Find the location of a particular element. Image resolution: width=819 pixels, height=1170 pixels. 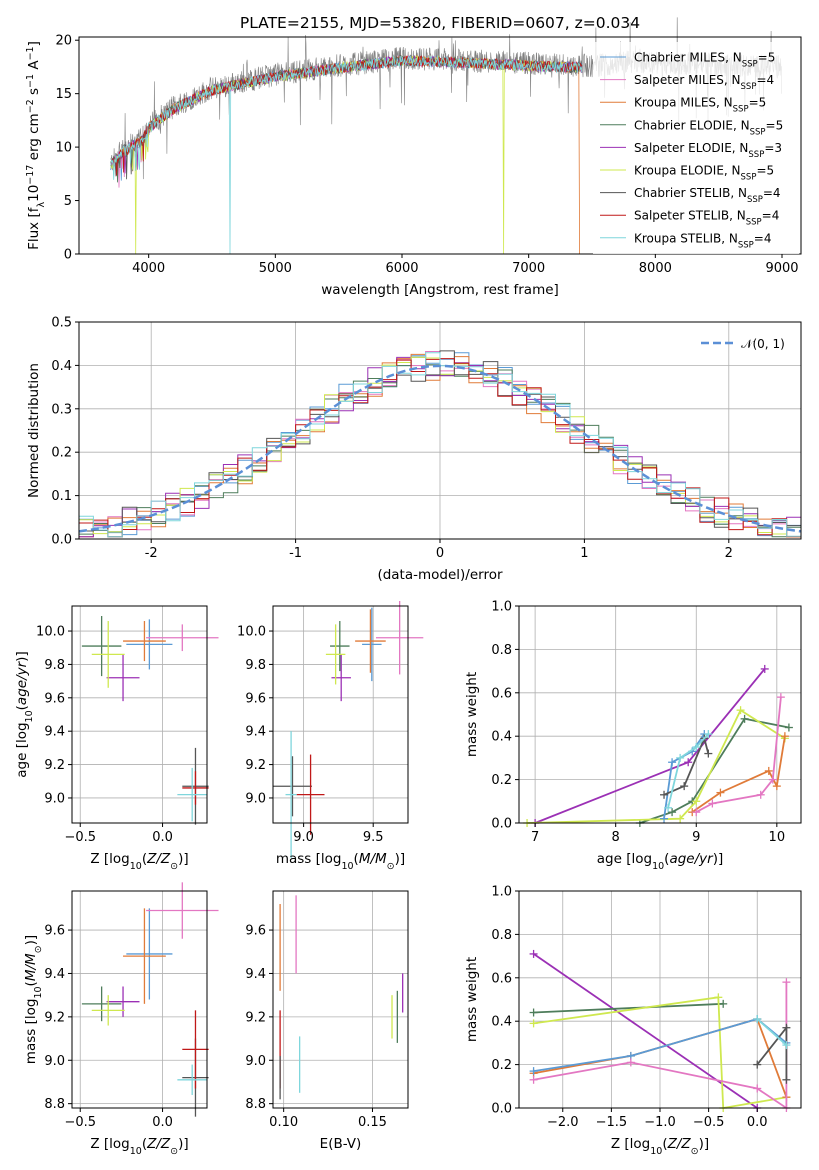

series-marker-kroupa_stelib is located at coordinates (708, 734).